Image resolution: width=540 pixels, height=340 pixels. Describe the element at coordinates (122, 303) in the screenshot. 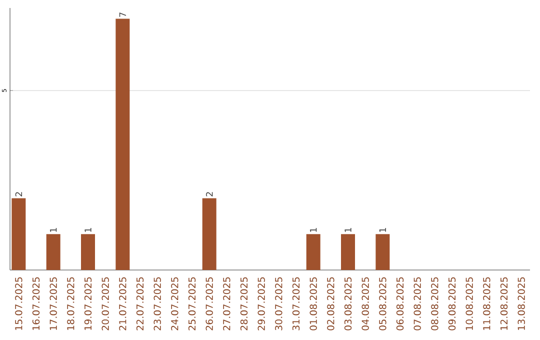

I see `x-tick-label: 21.07.2025` at that location.